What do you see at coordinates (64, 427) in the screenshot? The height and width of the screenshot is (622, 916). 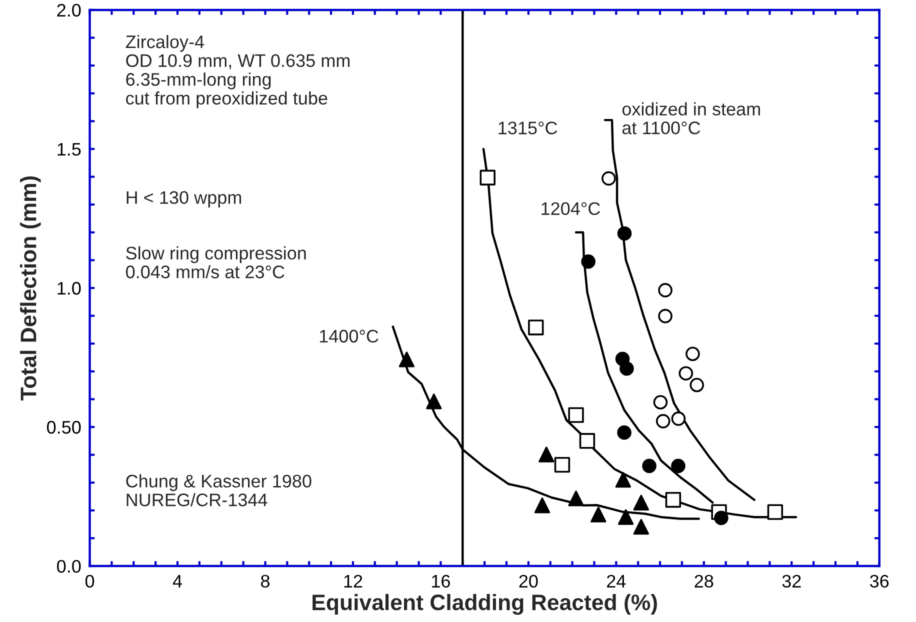 I see `y-tick-label: 0.50` at bounding box center [64, 427].